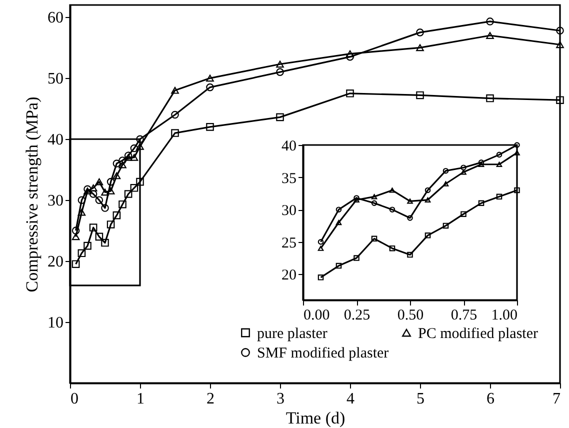  I want to click on x-tick-label: 1.00, so click(504, 316).